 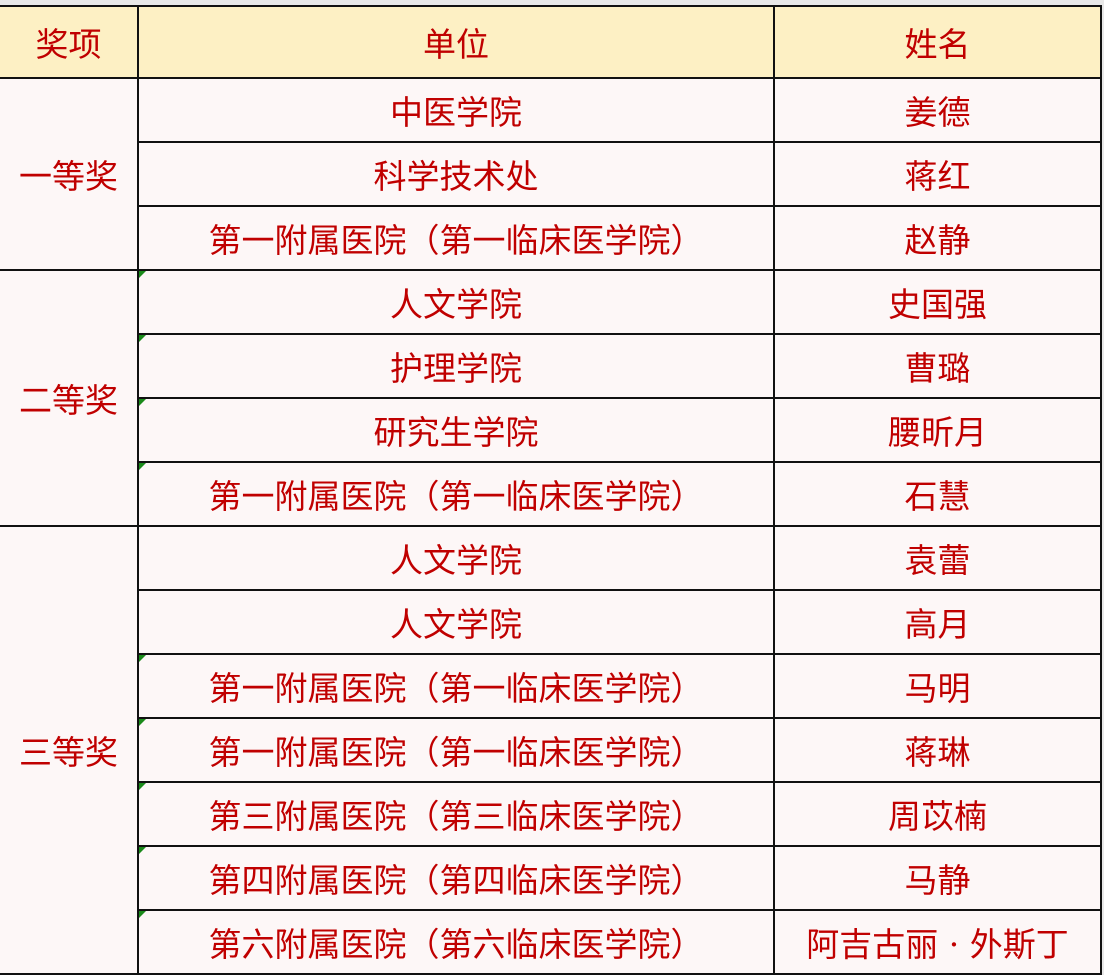 What do you see at coordinates (937, 686) in the screenshot?
I see `name-cell: 马明` at bounding box center [937, 686].